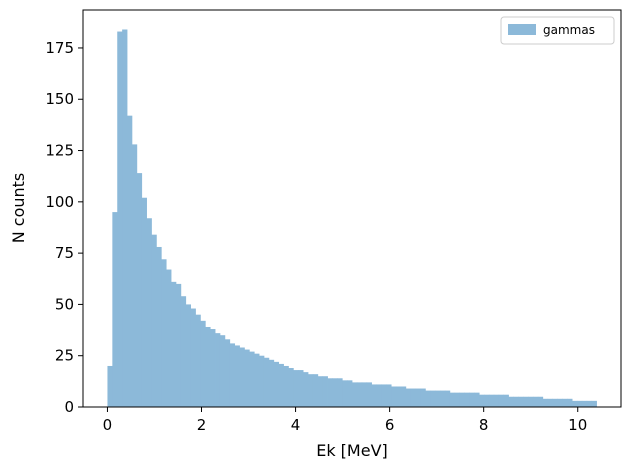 The width and height of the screenshot is (630, 470). I want to click on y-tick-label: 25, so click(64, 356).